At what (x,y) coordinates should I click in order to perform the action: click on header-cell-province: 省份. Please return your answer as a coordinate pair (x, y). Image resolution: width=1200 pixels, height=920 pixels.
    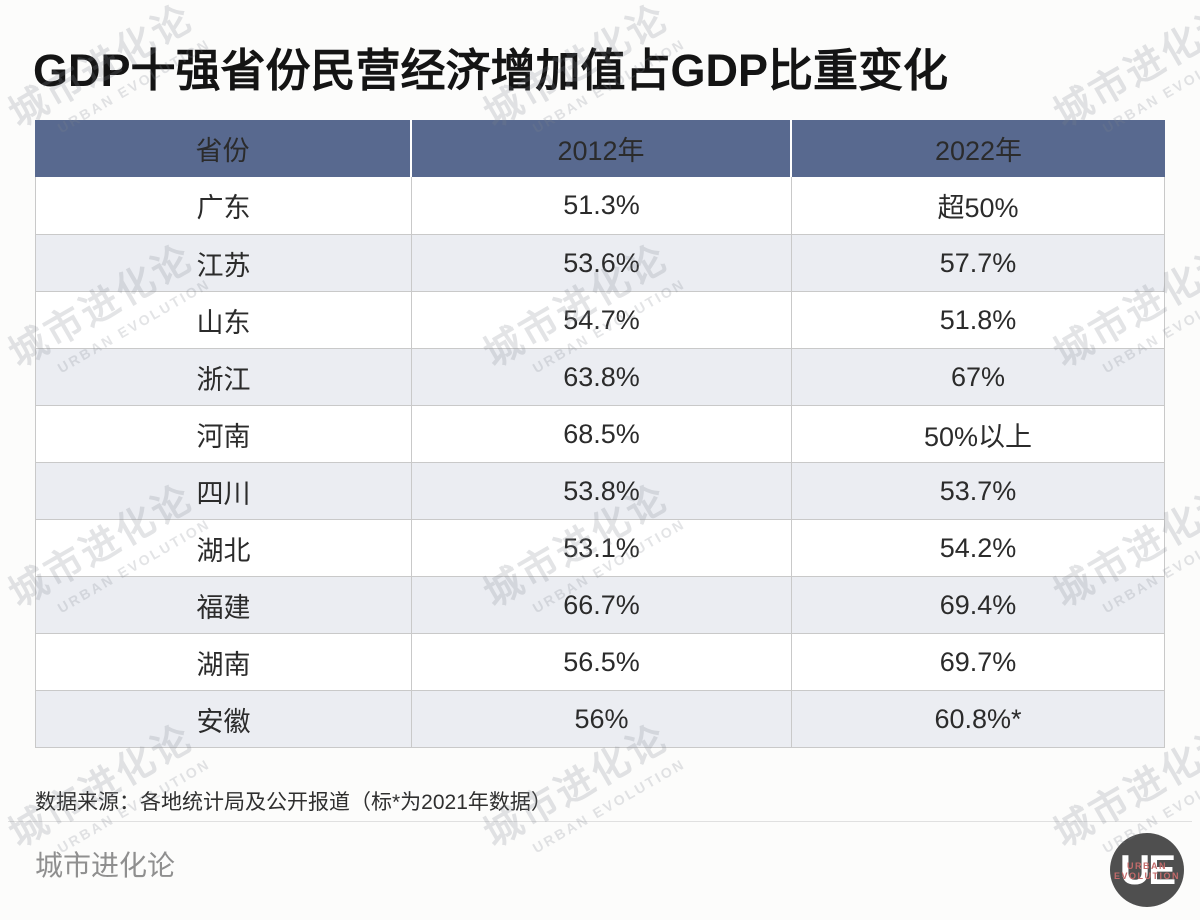
    Looking at the image, I should click on (222, 151).